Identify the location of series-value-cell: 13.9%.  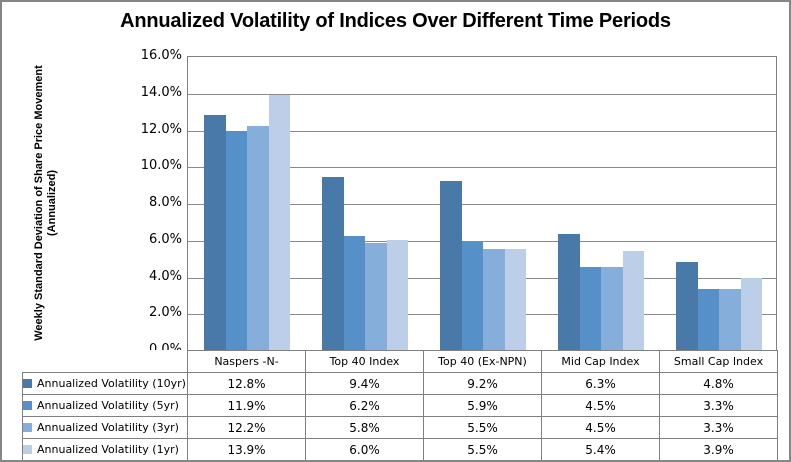
(246, 449).